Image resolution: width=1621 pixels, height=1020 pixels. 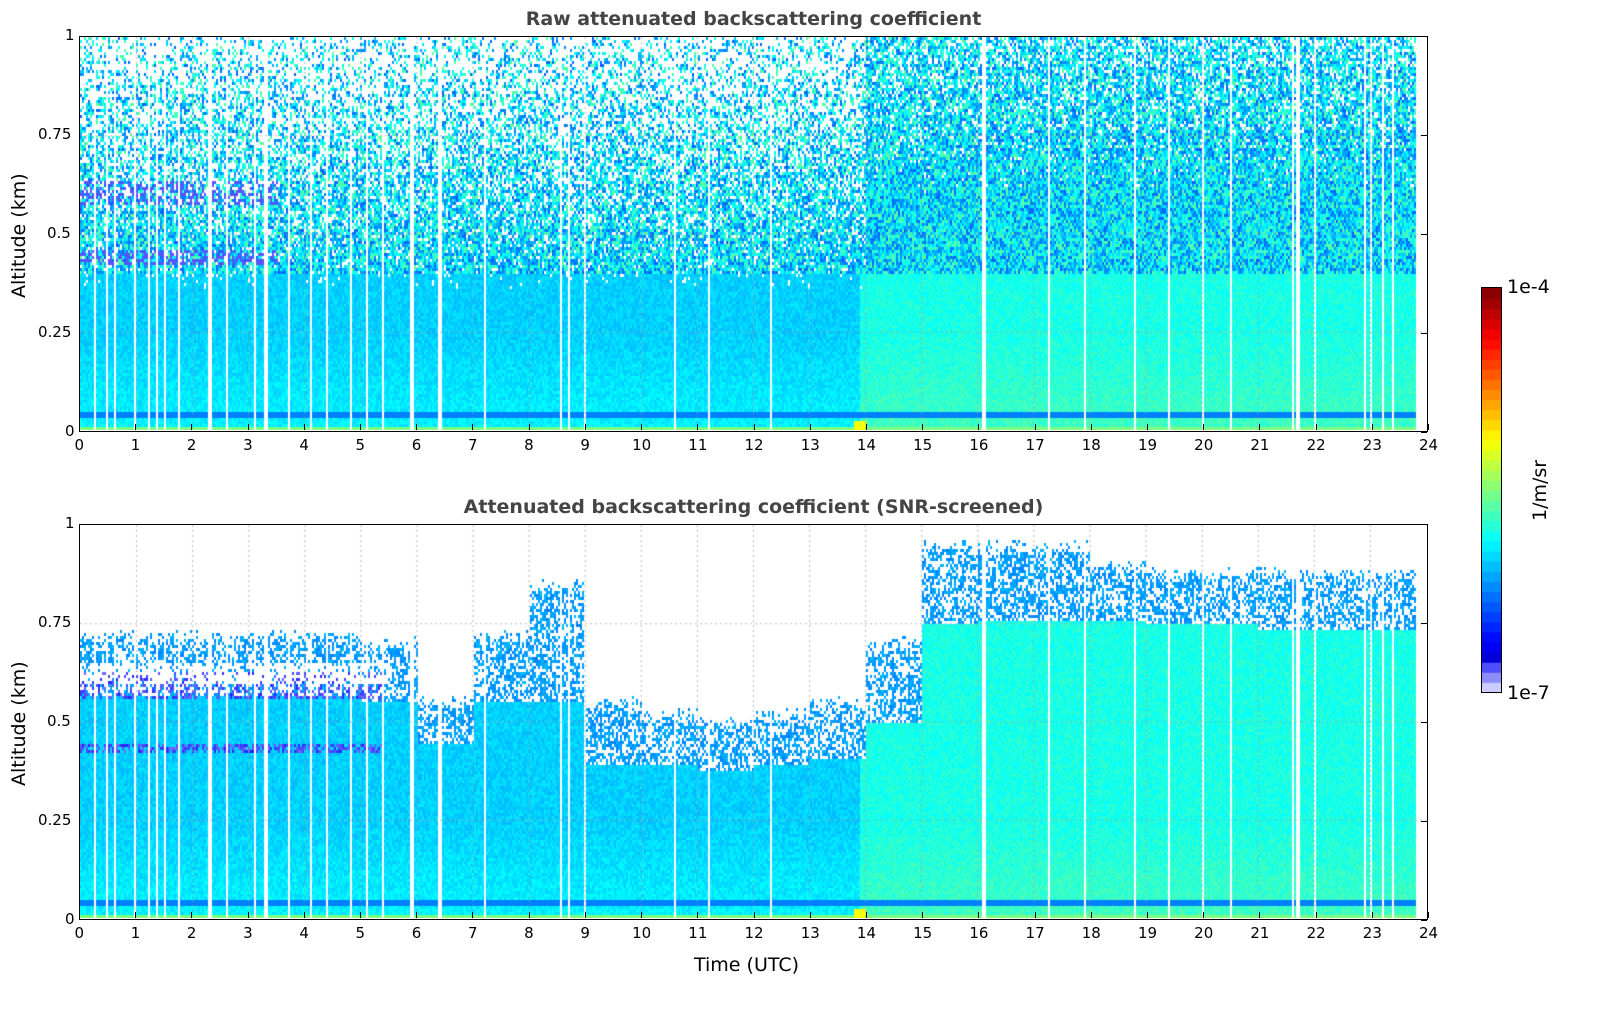 What do you see at coordinates (1429, 933) in the screenshot?
I see `x-tick-label: 24` at bounding box center [1429, 933].